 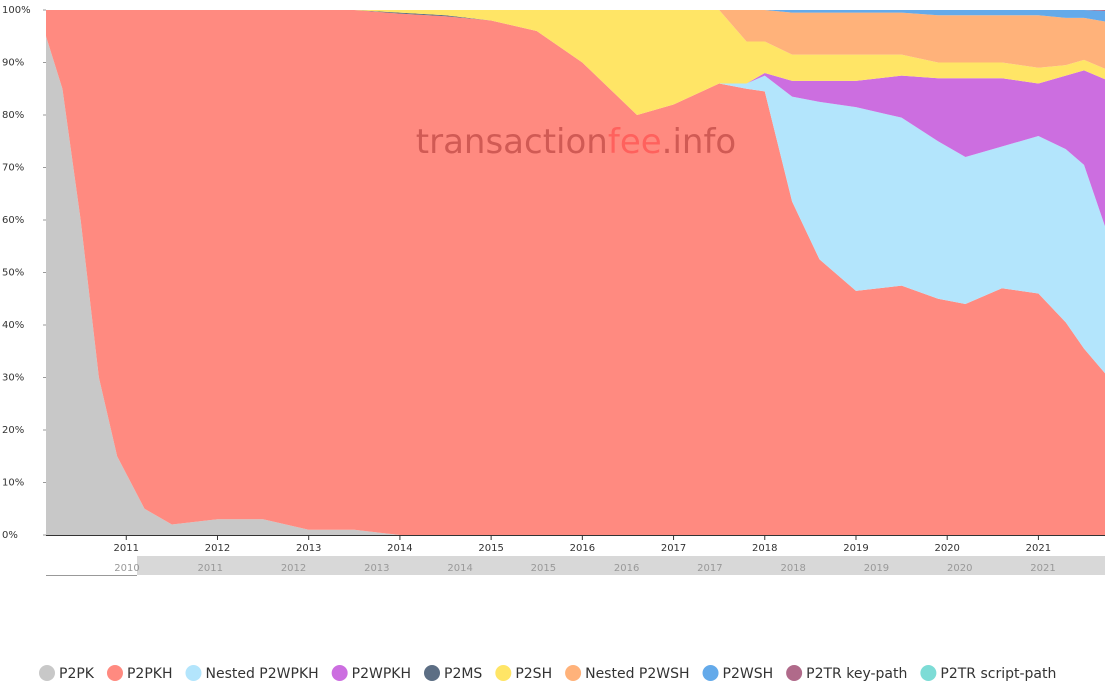 I want to click on y-tick-label: 50%, so click(x=13, y=273).